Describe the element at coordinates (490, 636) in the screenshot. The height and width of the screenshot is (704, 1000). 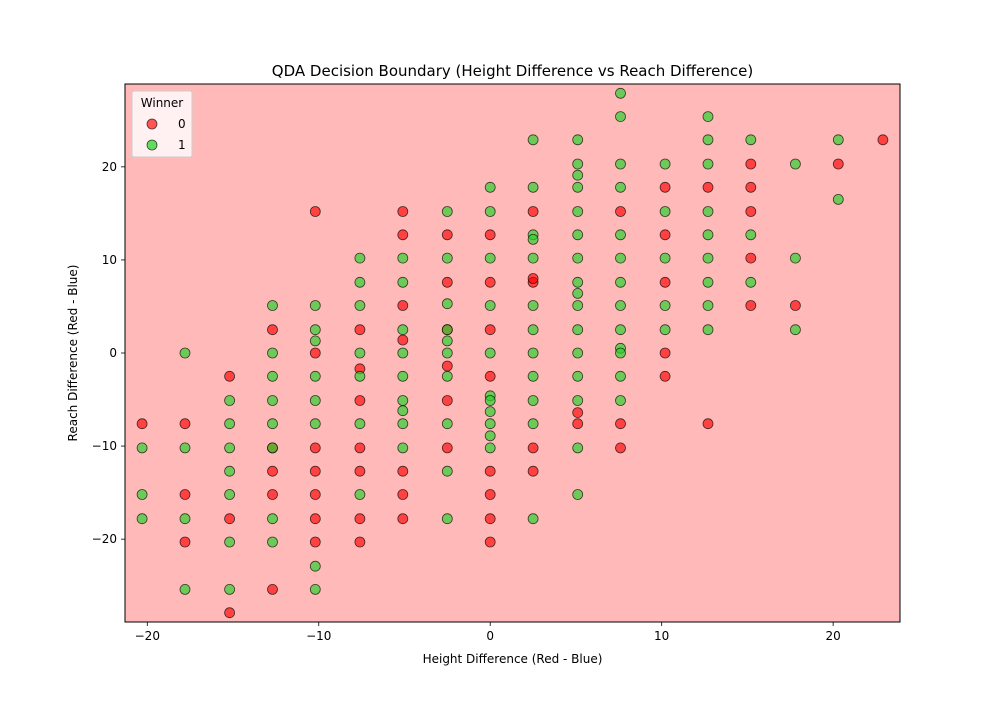
I see `x-tick-label: 0` at that location.